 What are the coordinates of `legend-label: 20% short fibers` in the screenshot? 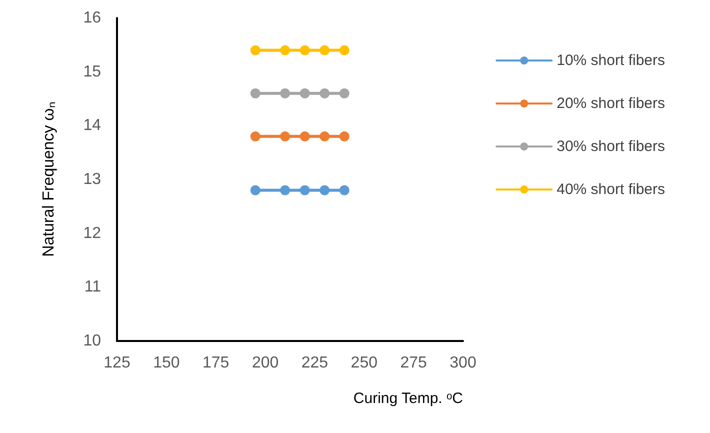 It's located at (611, 103).